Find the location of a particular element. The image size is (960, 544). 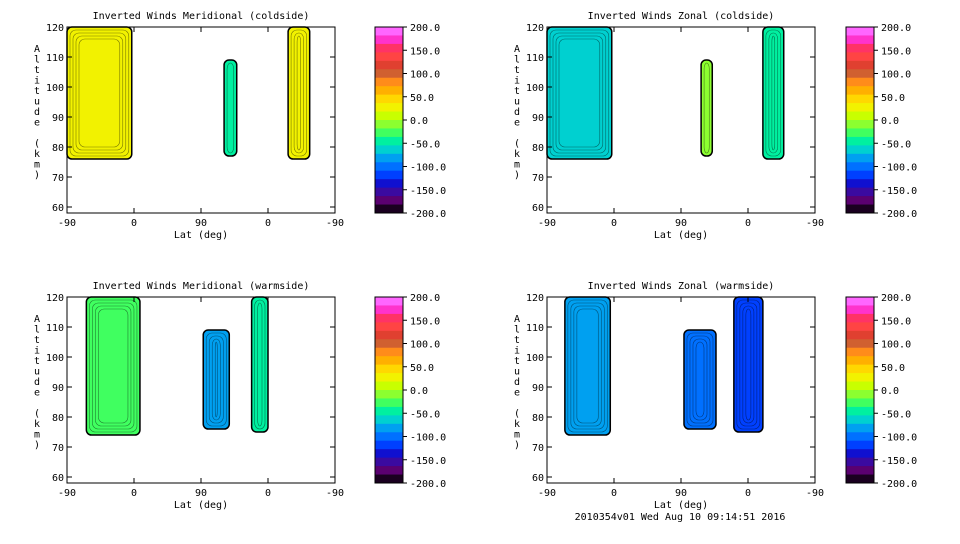

colorbar-tick-label: 200.0 is located at coordinates (425, 298).